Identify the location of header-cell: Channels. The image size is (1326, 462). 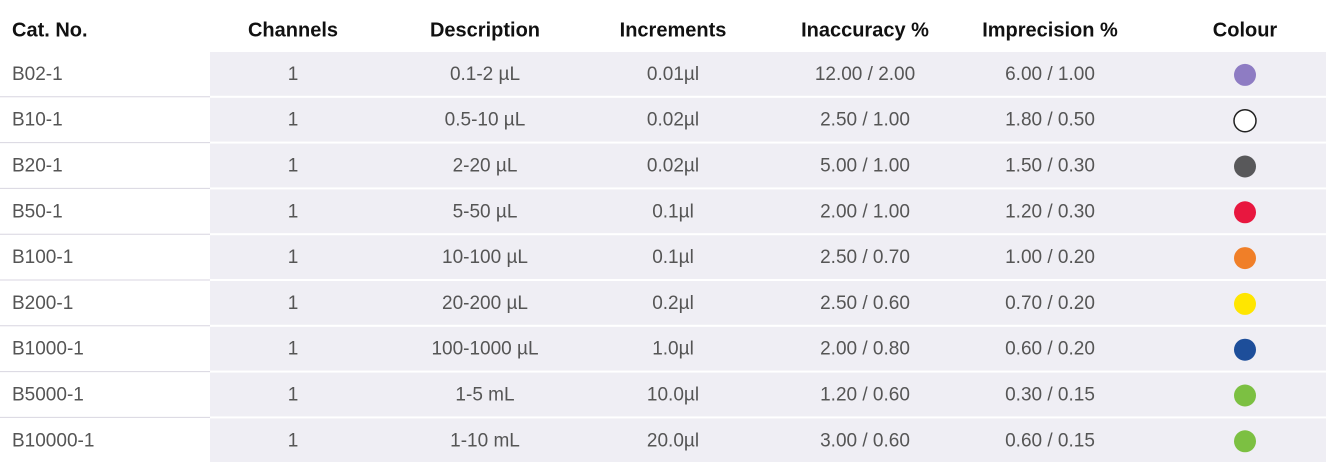
(293, 30).